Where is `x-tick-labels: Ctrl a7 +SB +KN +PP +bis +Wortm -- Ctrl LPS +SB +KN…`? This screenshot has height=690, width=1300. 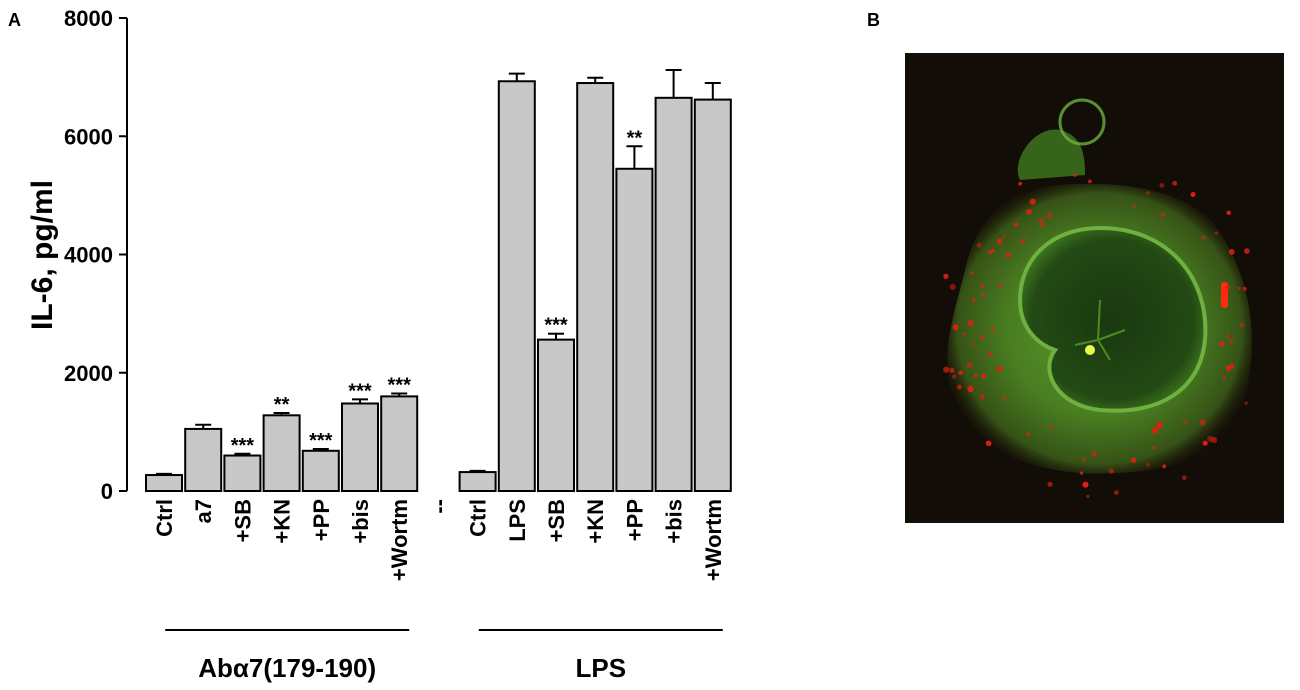 x-tick-labels: Ctrl a7 +SB +KN +PP +bis +Wortm -- Ctrl LPS +SB +KN… is located at coordinates (439, 540).